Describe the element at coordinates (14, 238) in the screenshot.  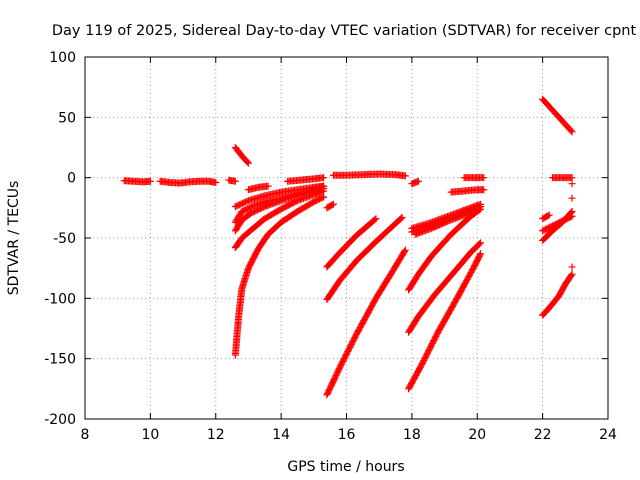
I see `y-axis-label: SDTVAR / TECUs` at that location.